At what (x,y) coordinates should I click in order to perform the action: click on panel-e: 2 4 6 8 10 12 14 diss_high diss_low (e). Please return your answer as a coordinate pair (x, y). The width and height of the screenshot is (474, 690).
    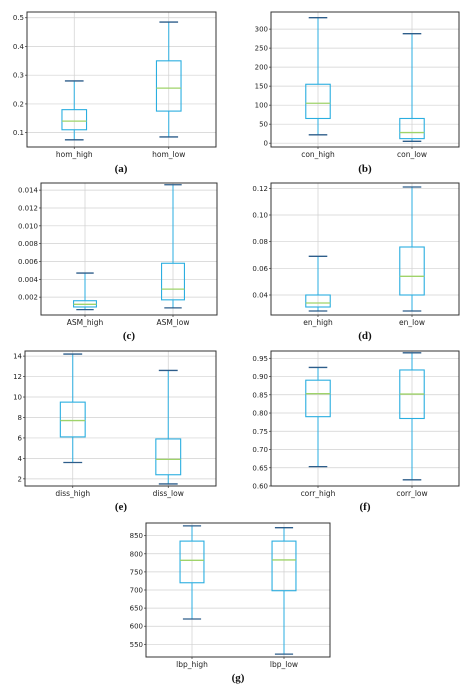
    Looking at the image, I should click on (115, 431).